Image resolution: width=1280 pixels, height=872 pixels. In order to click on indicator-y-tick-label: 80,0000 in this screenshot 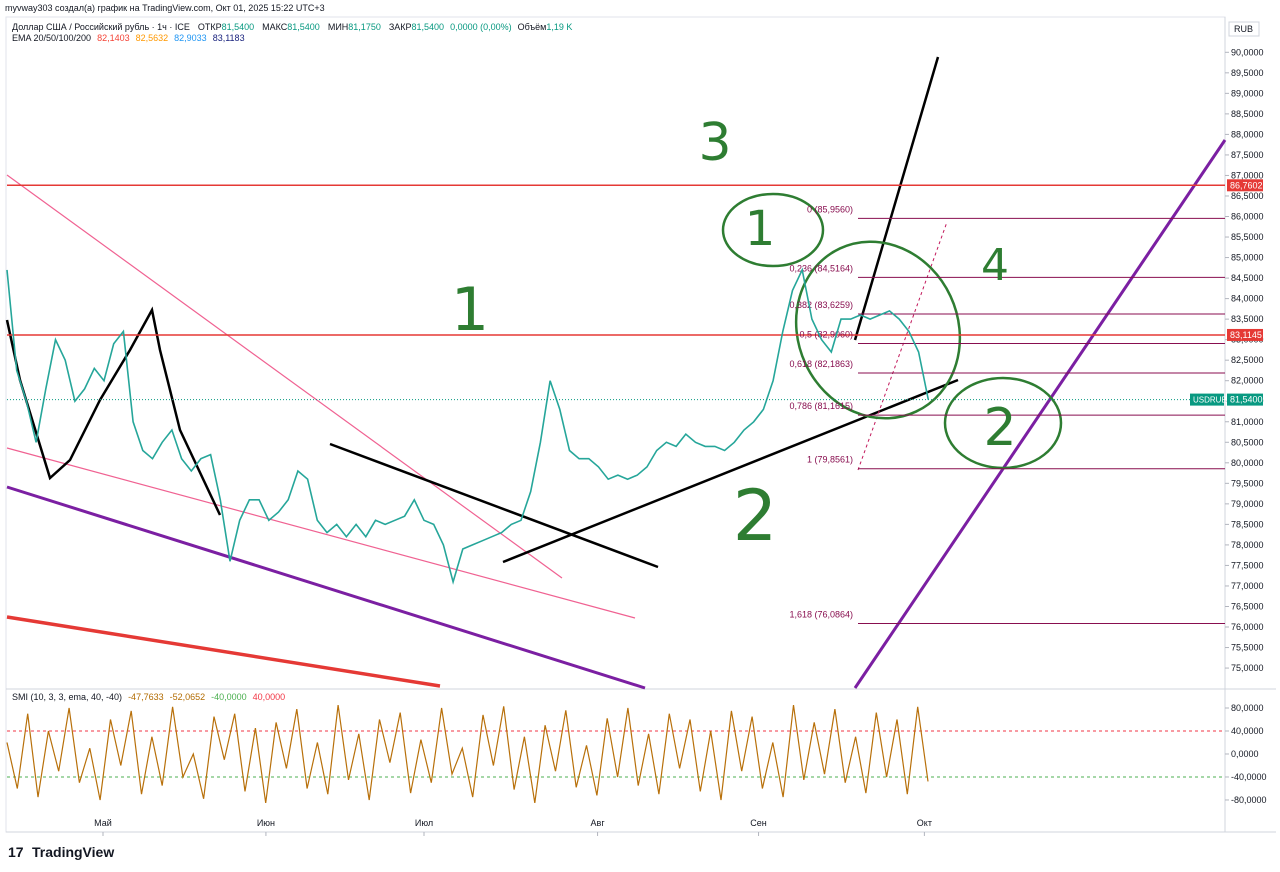, I will do `click(1247, 708)`.